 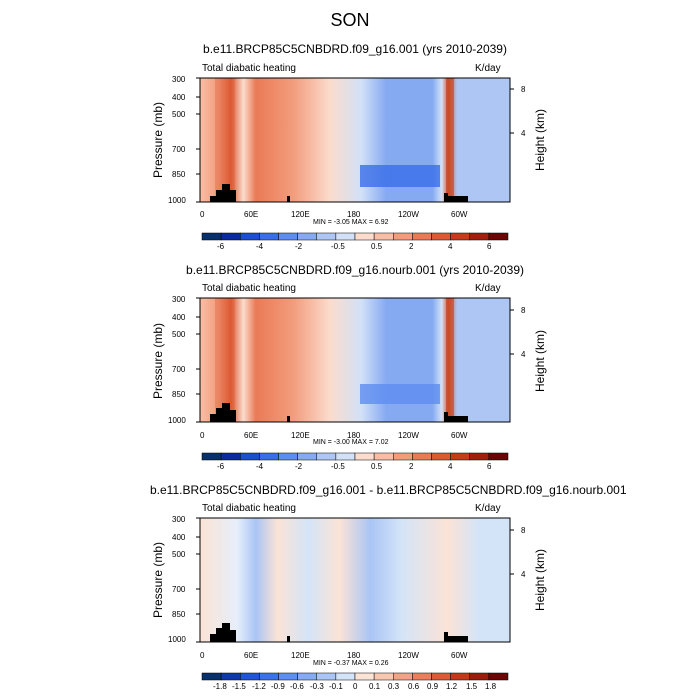 I want to click on y-tick-label: 500, so click(x=179, y=114).